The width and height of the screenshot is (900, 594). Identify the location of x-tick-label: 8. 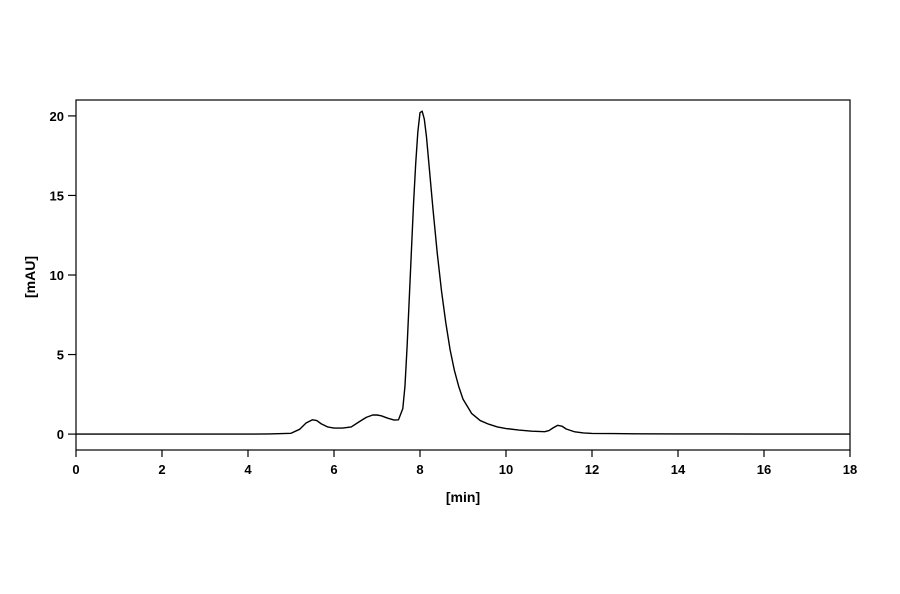
(419, 469).